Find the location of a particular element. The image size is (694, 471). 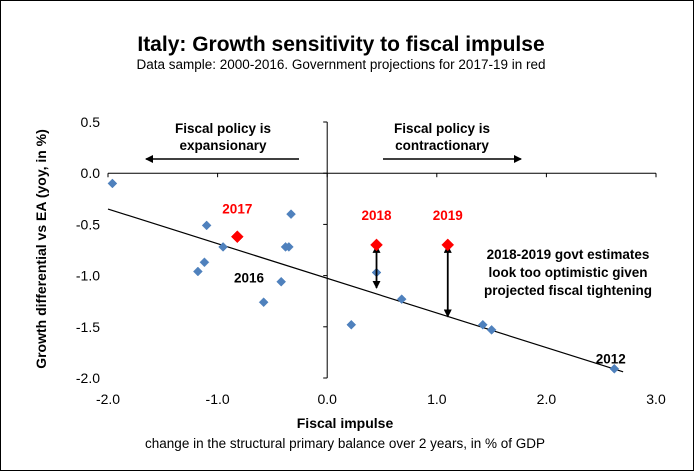

expansionary-label-line2: expansionary is located at coordinates (223, 145).